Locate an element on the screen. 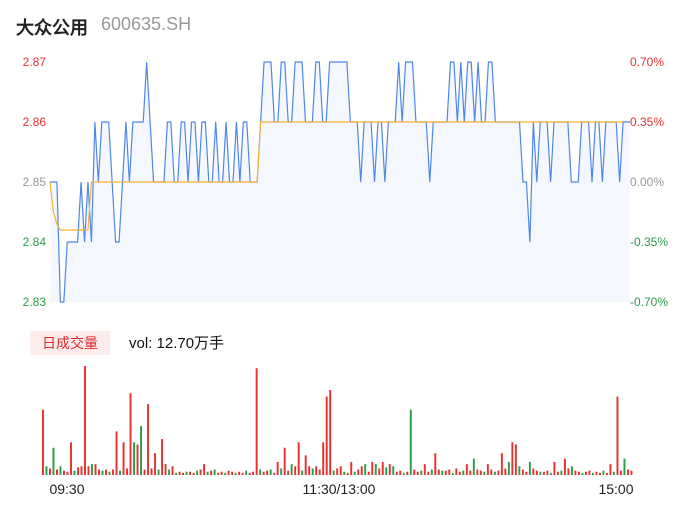 This screenshot has width=686, height=524. x-tick-label: 11:30/13:00 is located at coordinates (339, 489).